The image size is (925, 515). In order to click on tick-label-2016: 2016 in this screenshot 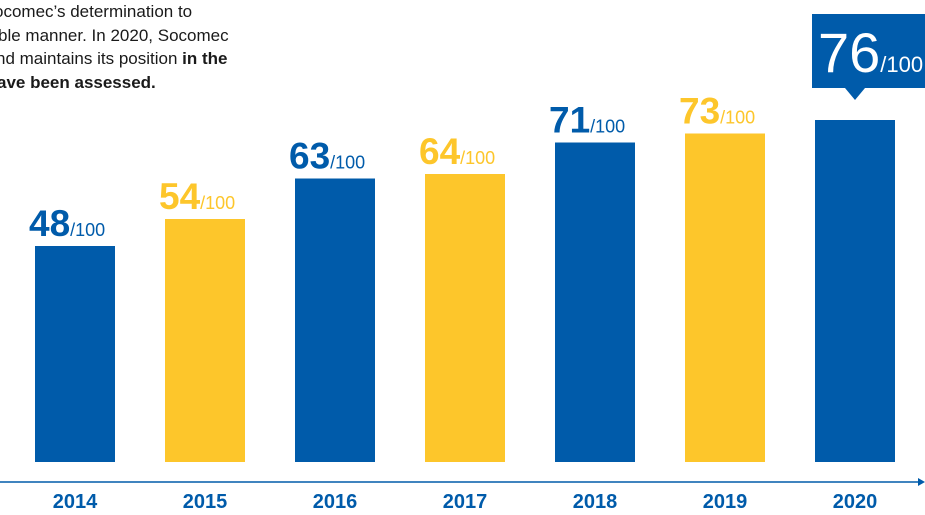, I will do `click(335, 502)`.